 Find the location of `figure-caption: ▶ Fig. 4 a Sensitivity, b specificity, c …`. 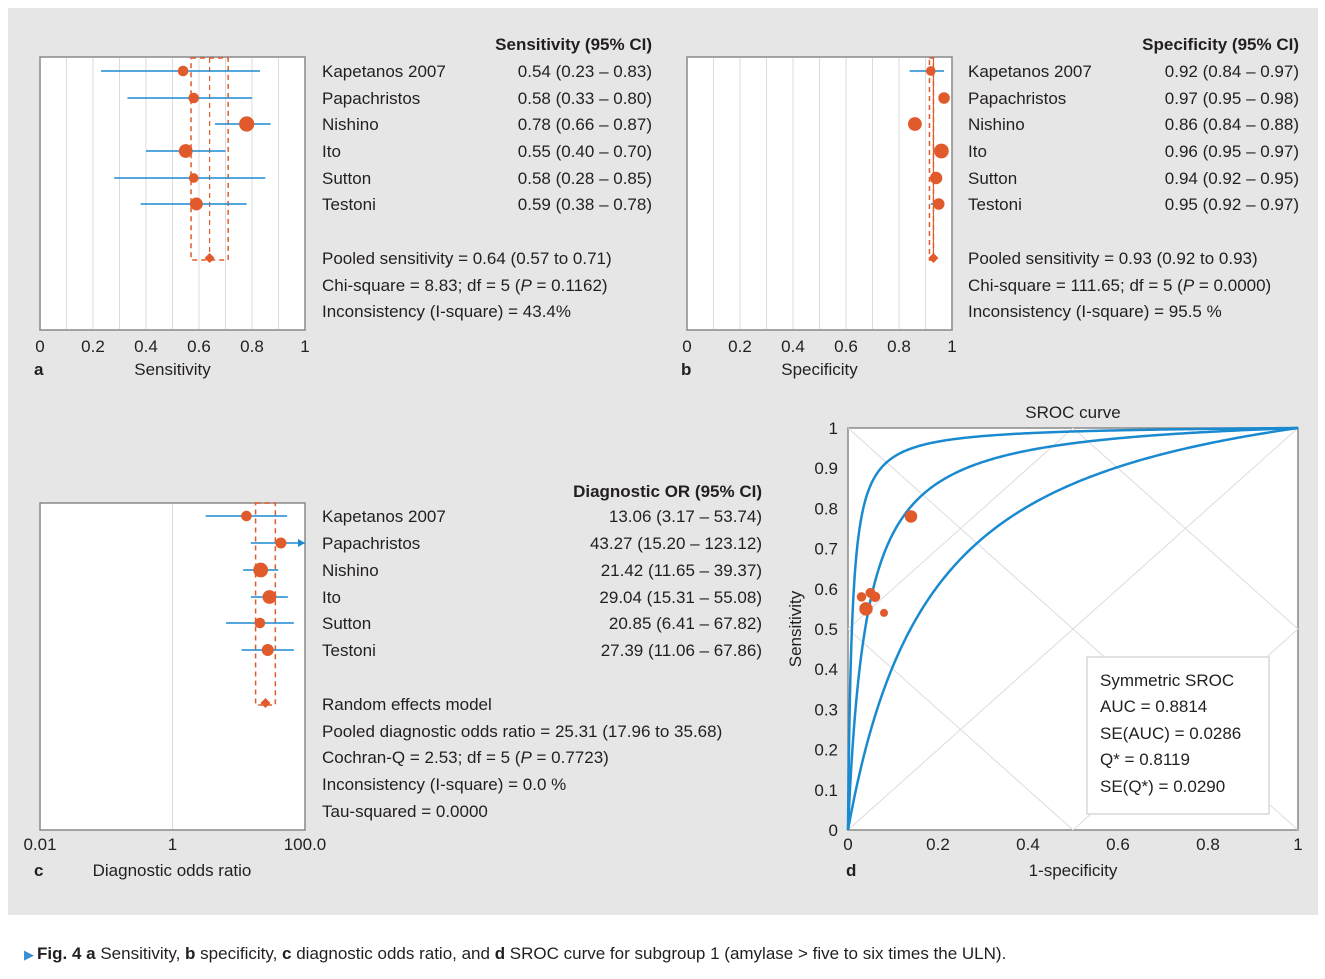

figure-caption: ▶ Fig. 4 a Sensitivity, b specificity, c … is located at coordinates (515, 954).